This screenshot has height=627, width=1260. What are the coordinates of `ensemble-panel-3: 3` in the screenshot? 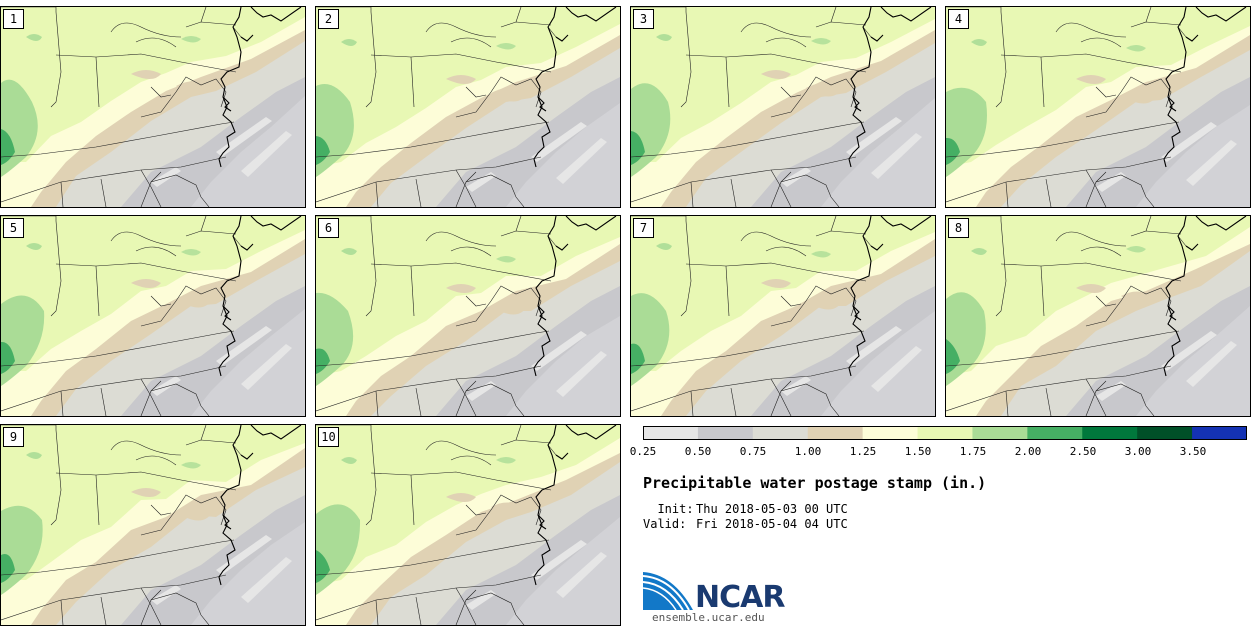 It's located at (783, 107).